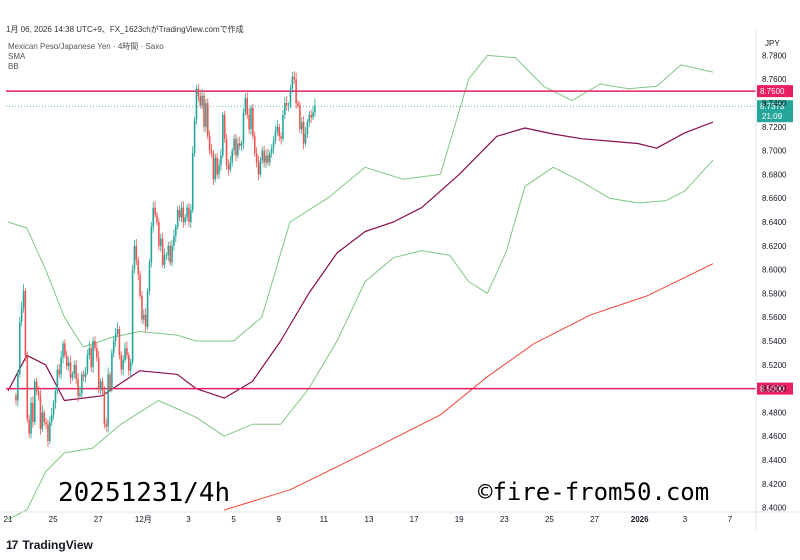  Describe the element at coordinates (594, 492) in the screenshot. I see `watermark-overlay: ©fire-from50.com` at that location.